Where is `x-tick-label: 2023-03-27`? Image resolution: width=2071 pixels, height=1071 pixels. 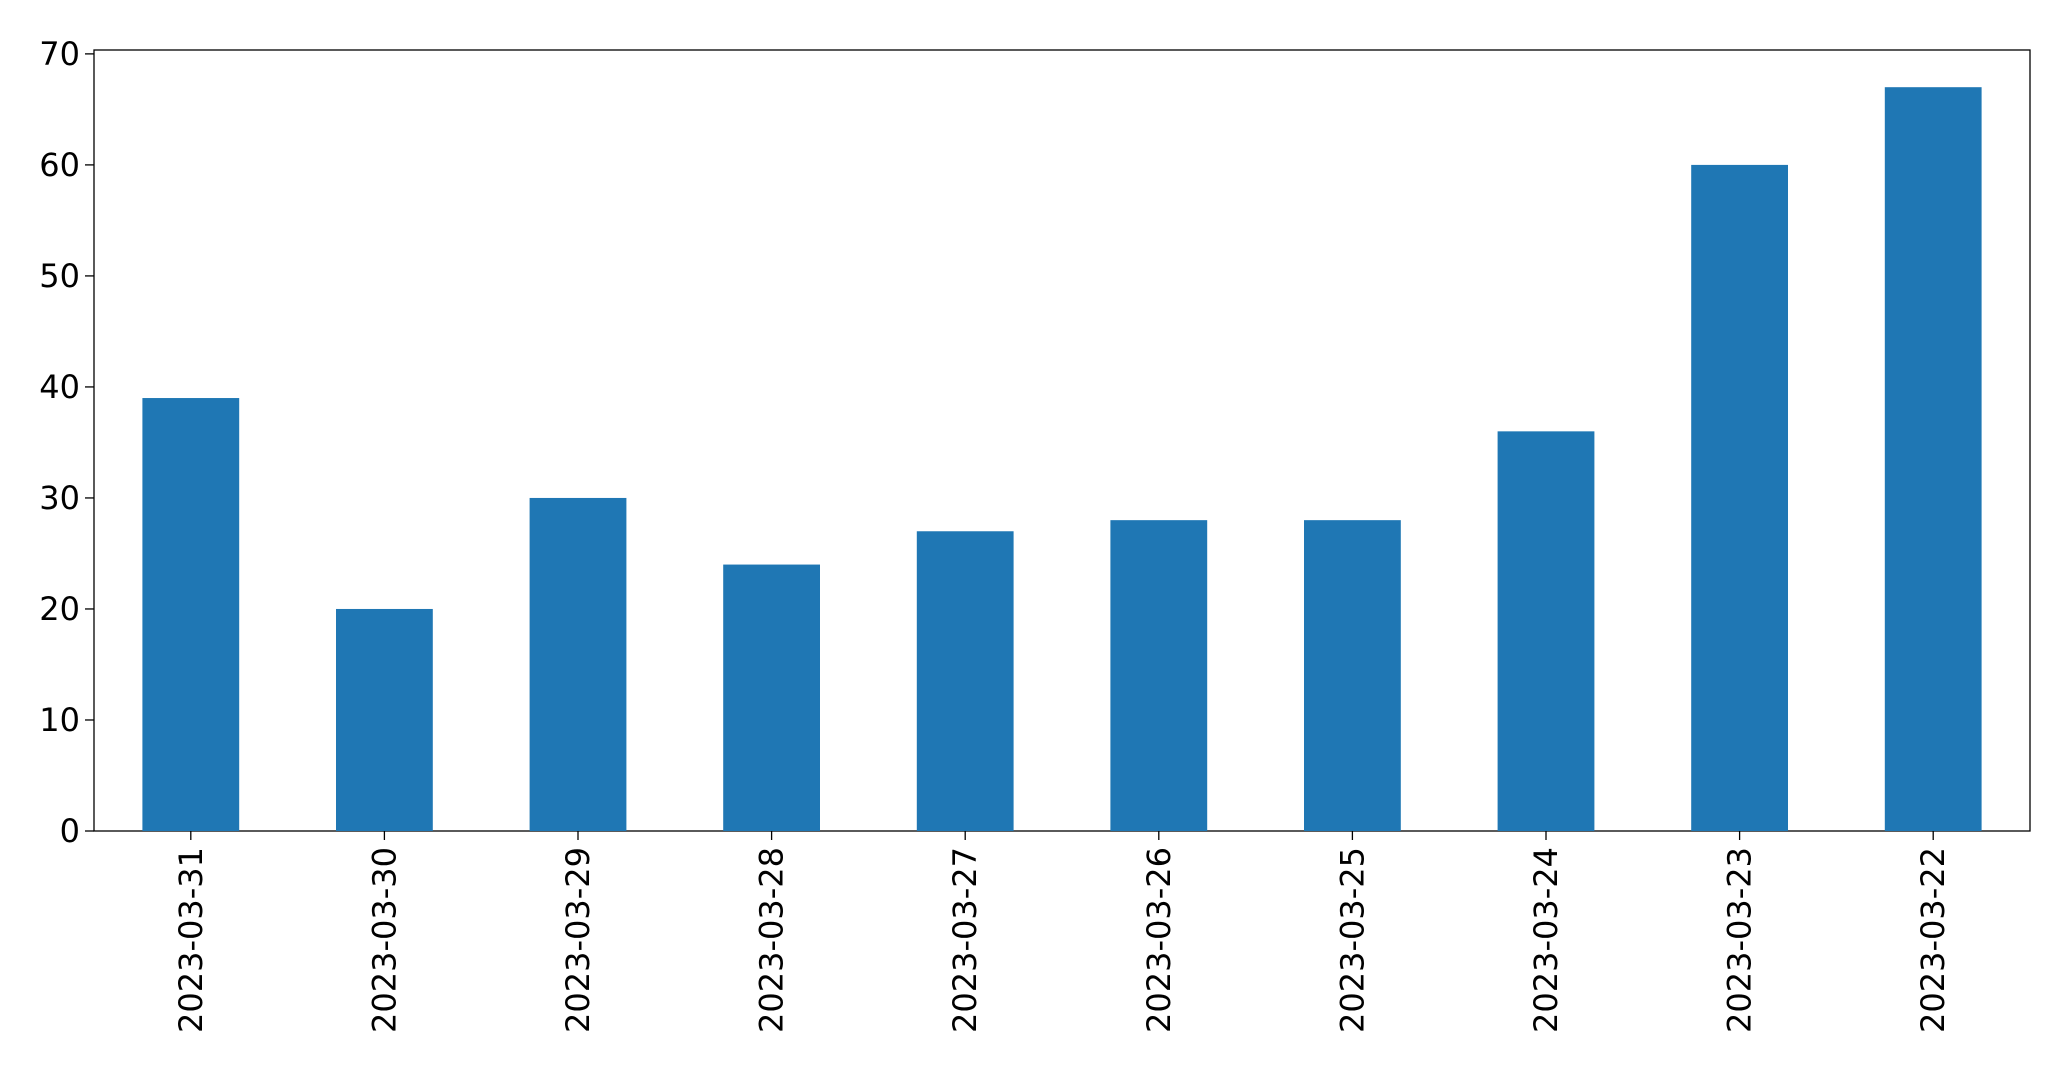 x-tick-label: 2023-03-27 is located at coordinates (965, 940).